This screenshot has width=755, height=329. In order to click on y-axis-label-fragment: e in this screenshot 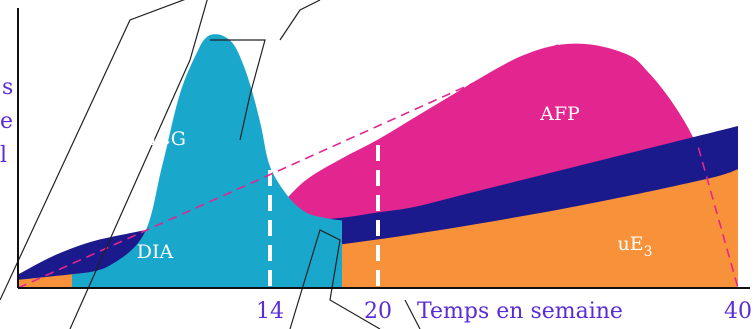, I will do `click(6, 121)`.